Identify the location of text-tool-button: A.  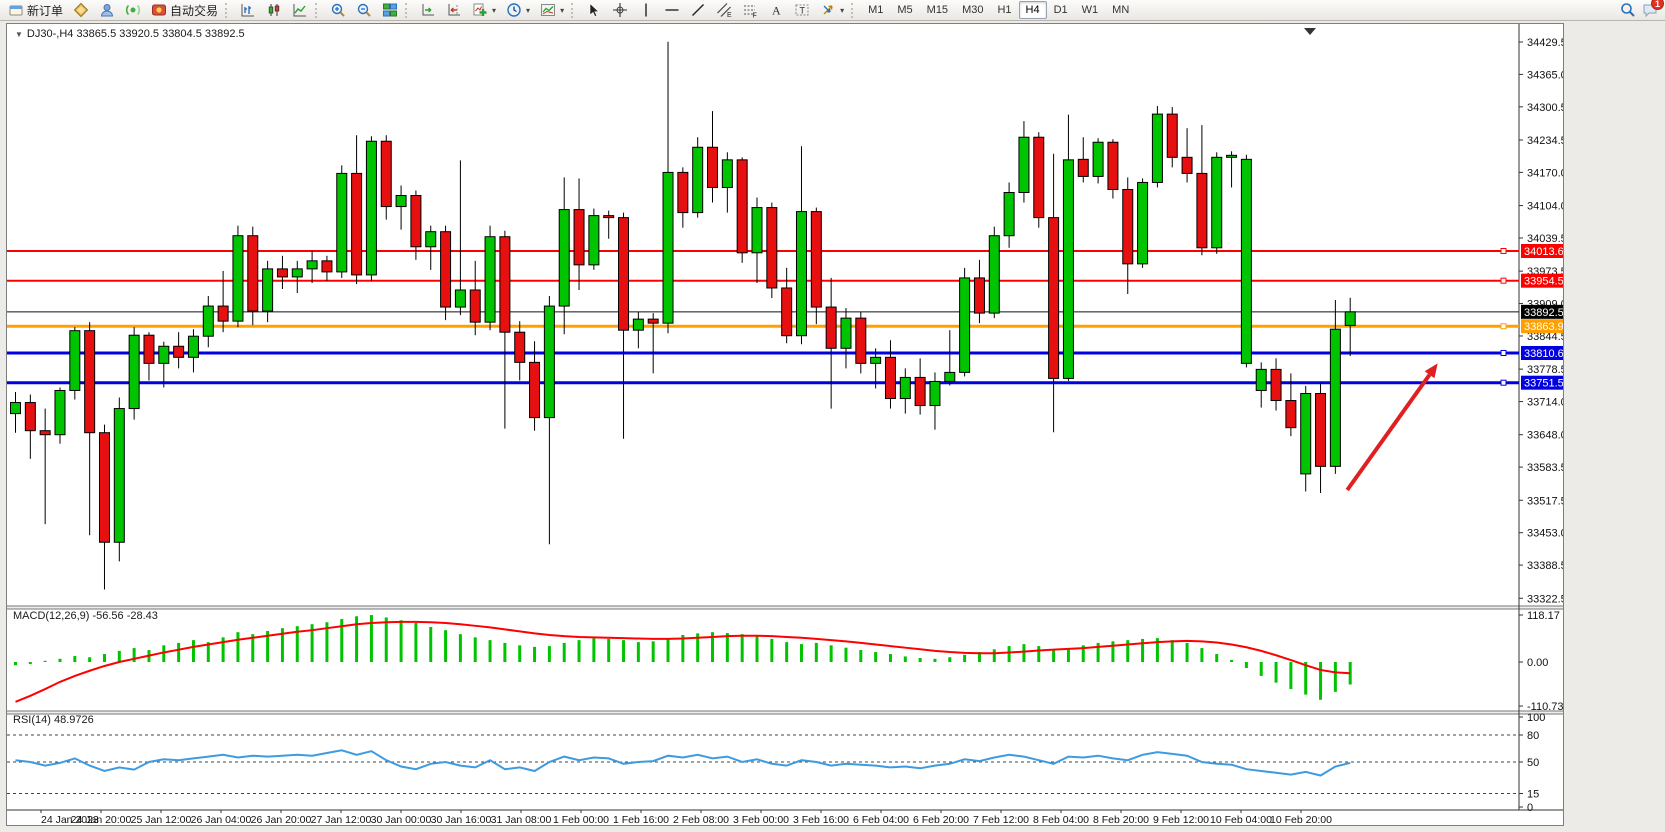
(776, 10).